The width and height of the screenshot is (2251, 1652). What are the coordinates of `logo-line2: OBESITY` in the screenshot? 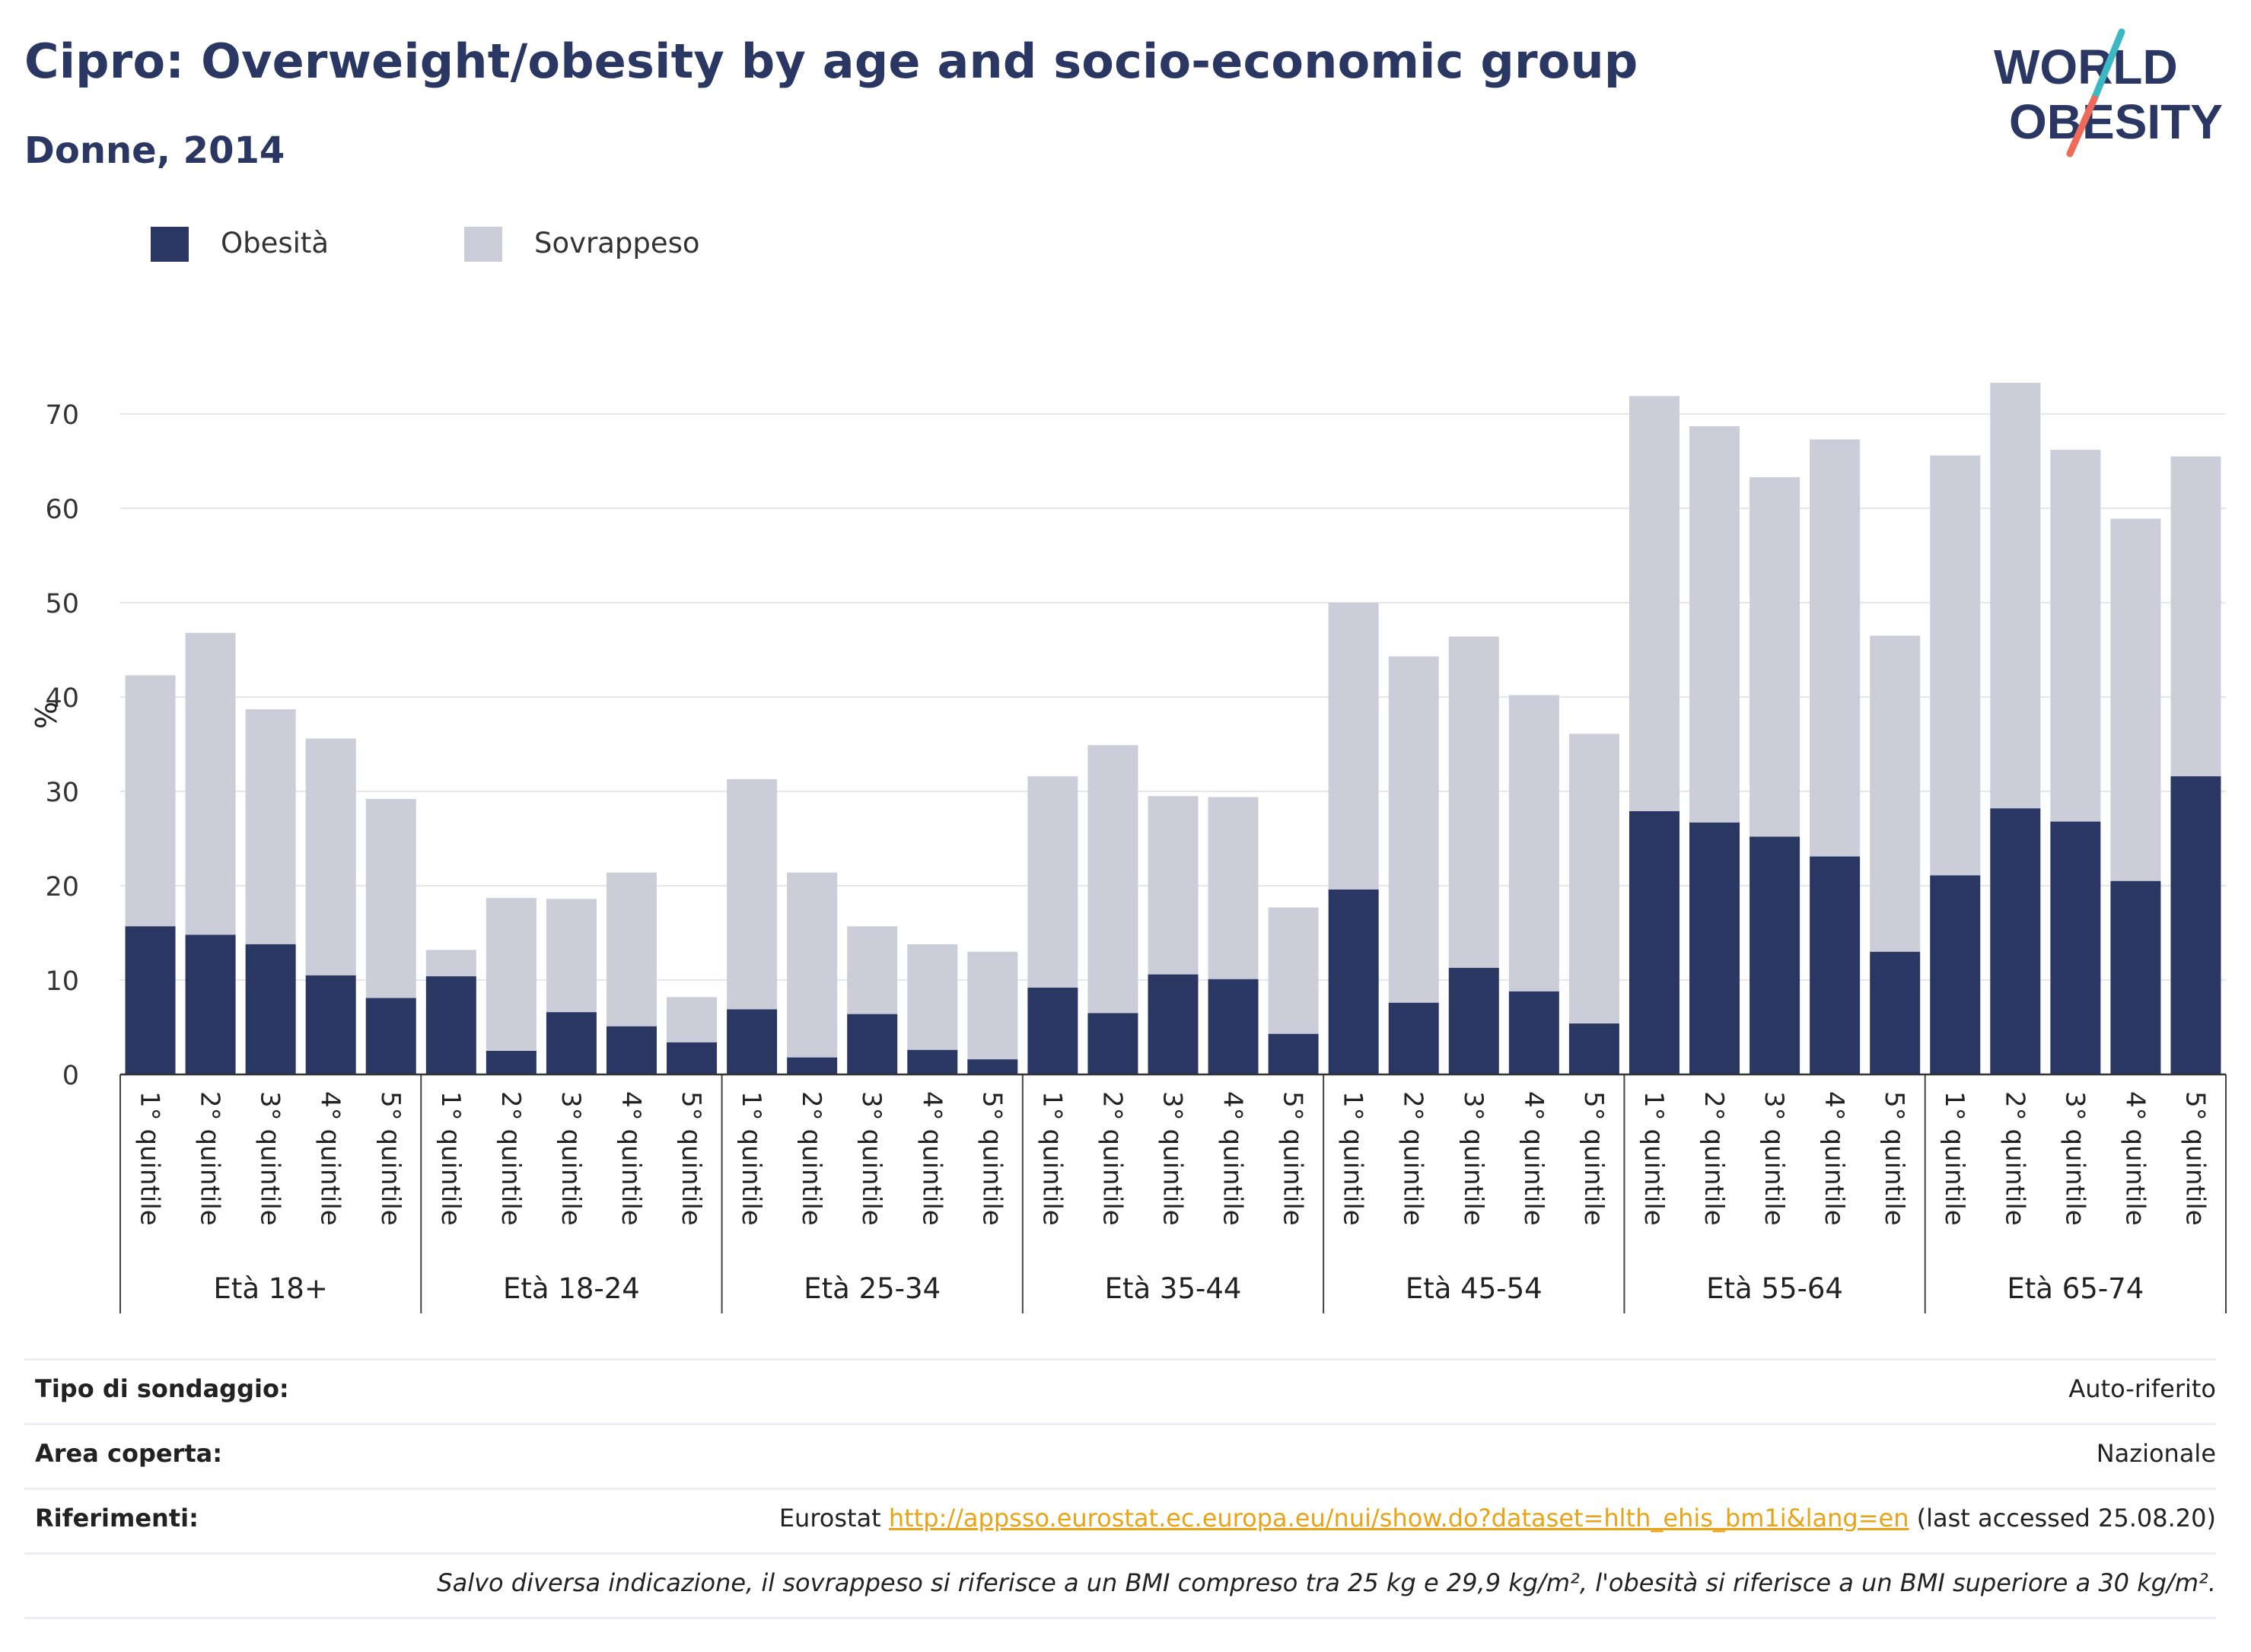 It's located at (2116, 121).